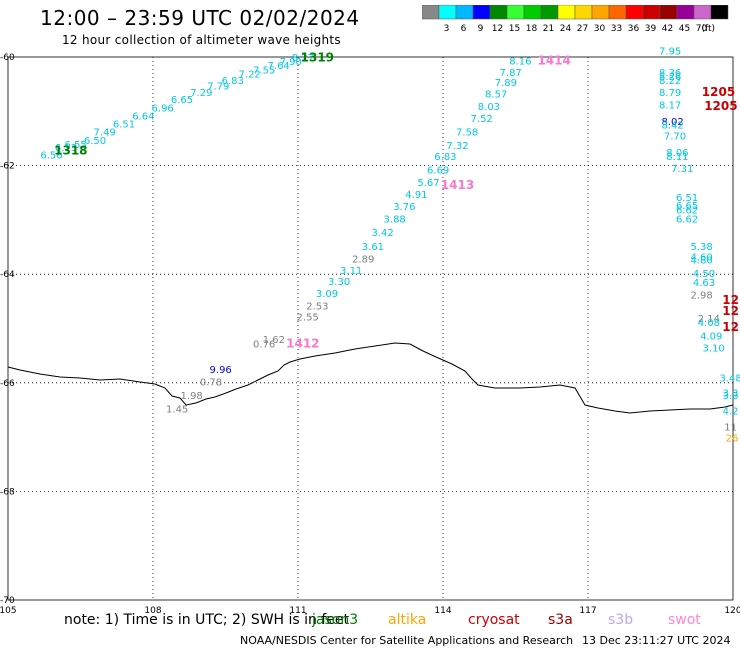  What do you see at coordinates (702, 29) in the screenshot?
I see `colorbar-label: 70` at bounding box center [702, 29].